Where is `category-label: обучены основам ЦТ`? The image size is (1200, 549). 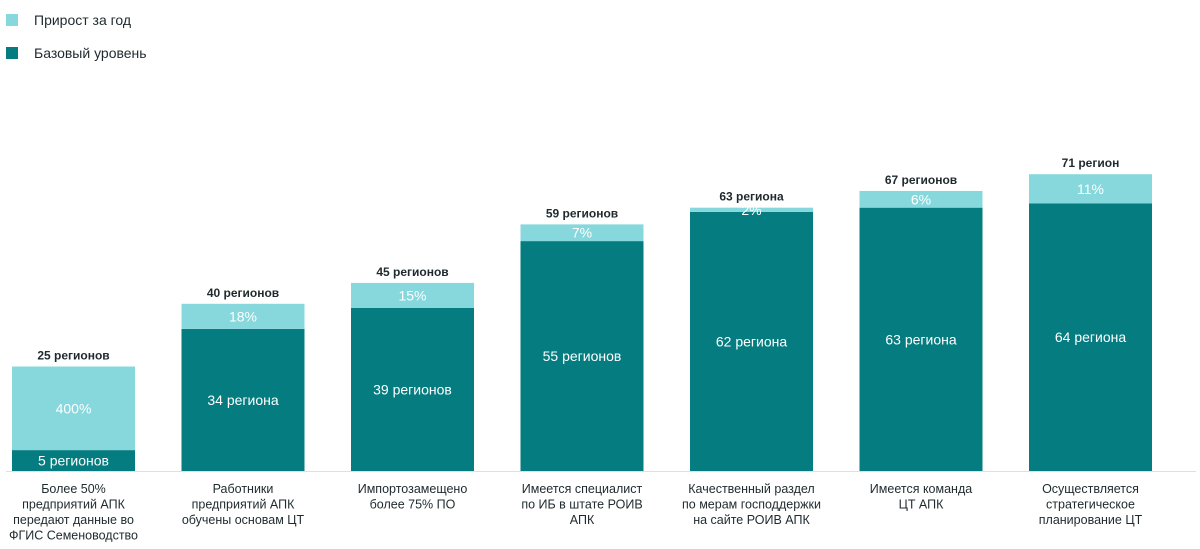
category-label: обучены основам ЦТ is located at coordinates (243, 520).